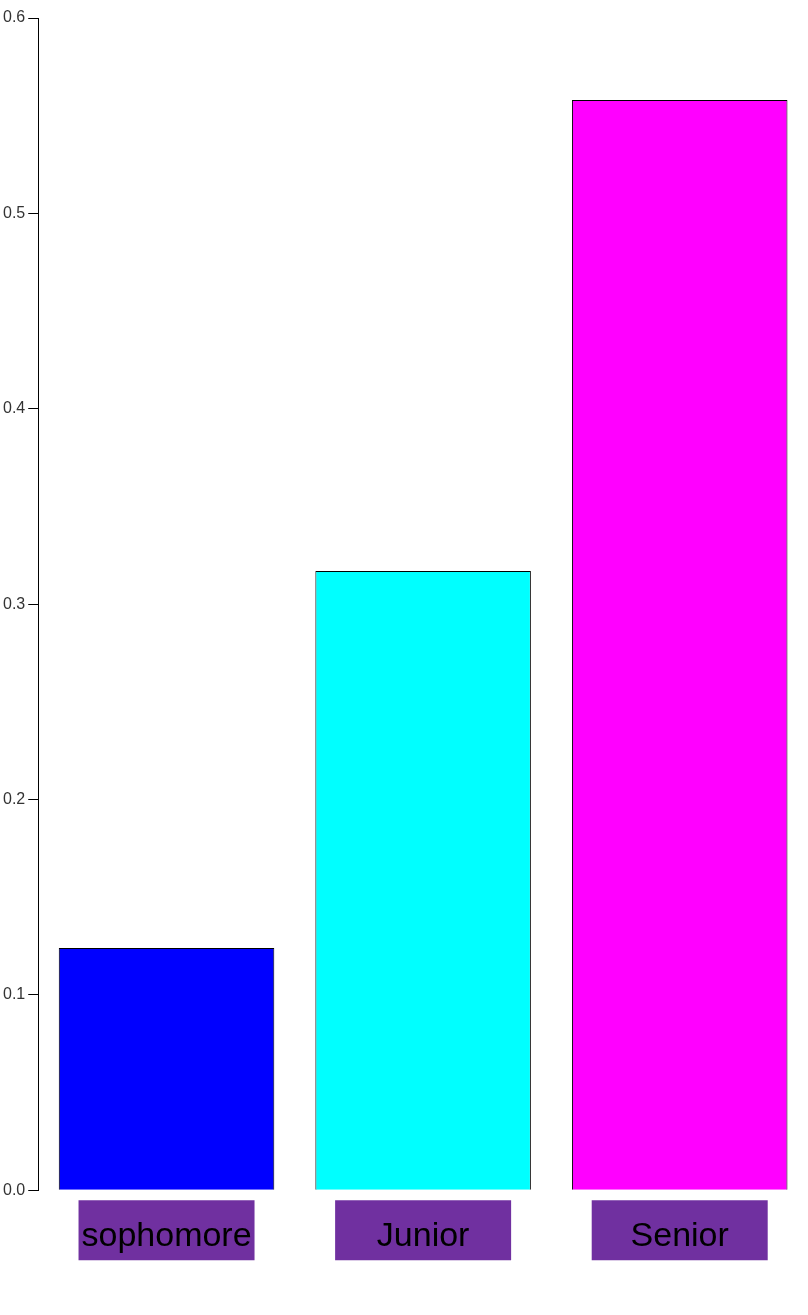  What do you see at coordinates (14, 603) in the screenshot?
I see `y-tick-label: 0.3` at bounding box center [14, 603].